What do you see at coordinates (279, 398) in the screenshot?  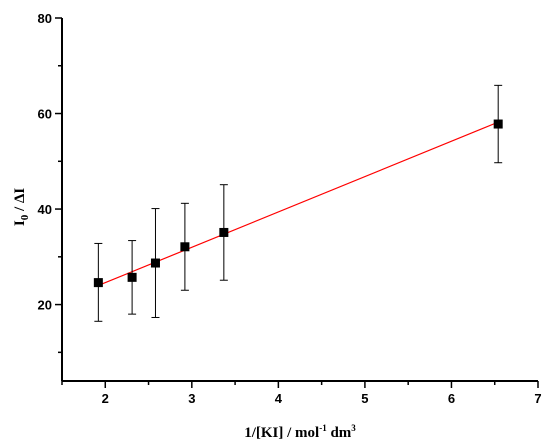 I see `x-tick-label: 4` at bounding box center [279, 398].